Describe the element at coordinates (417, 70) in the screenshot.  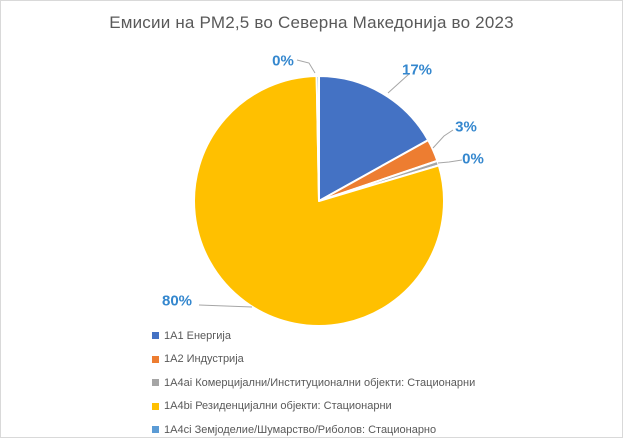
I see `data-label-1A1: 17%` at that location.